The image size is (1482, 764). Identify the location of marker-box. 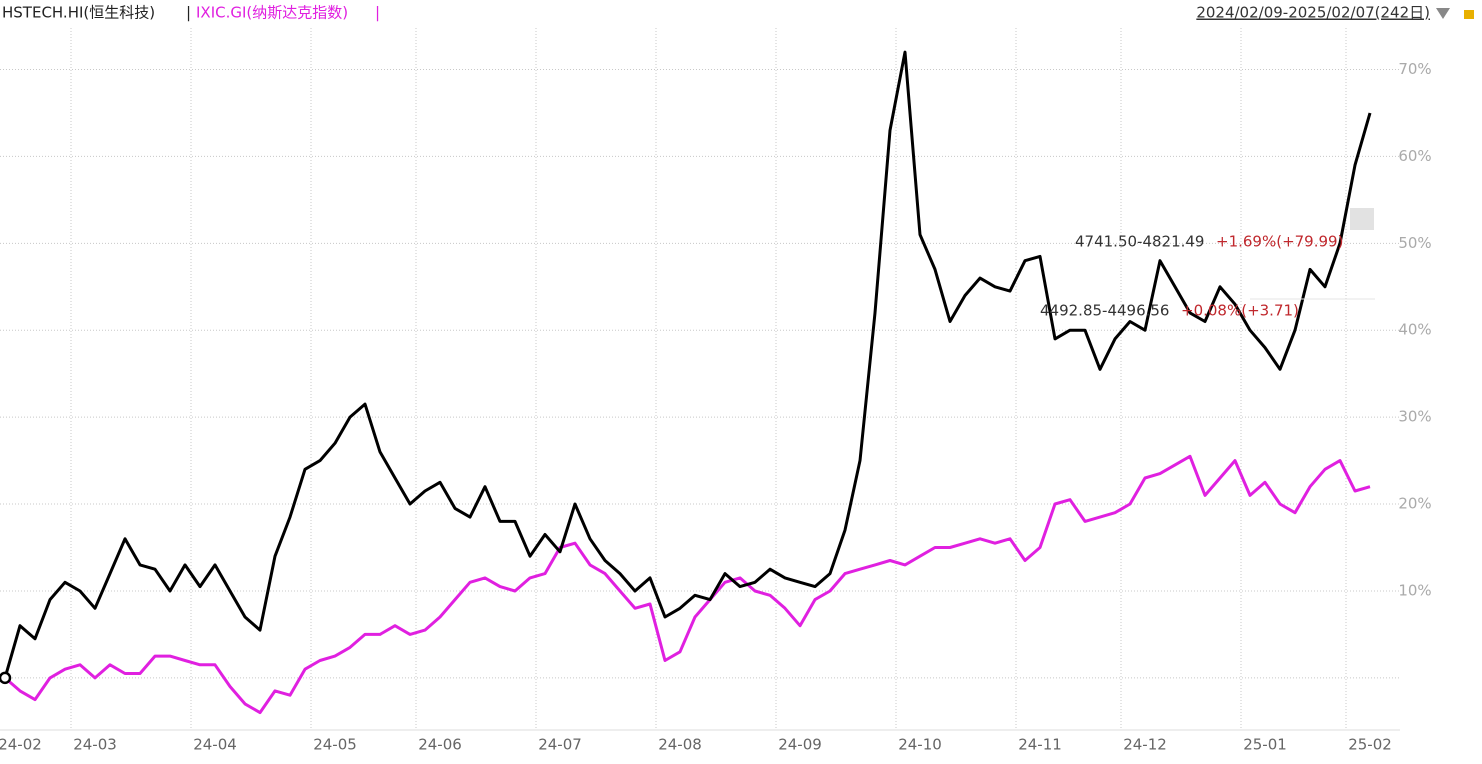
(1362, 219).